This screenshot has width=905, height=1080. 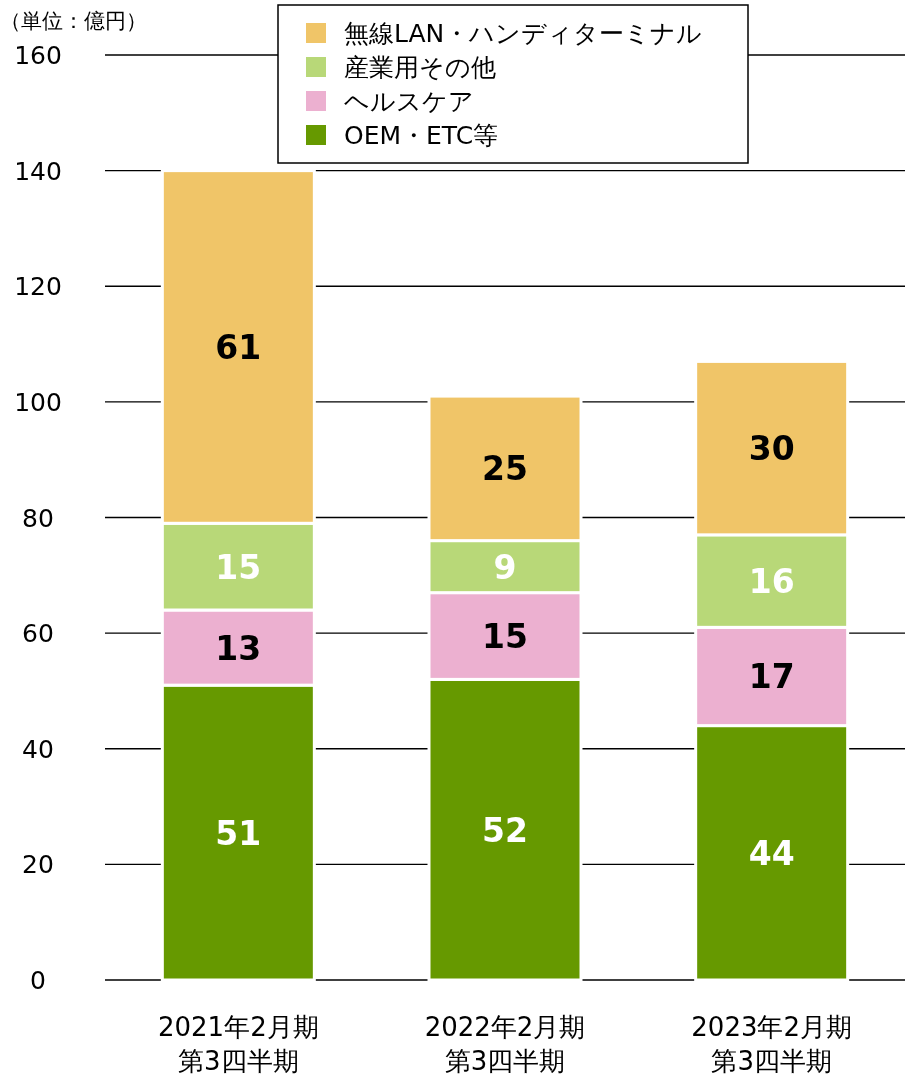 What do you see at coordinates (523, 33) in the screenshot?
I see `legend-label: 無線LAN・ハンディターミナル` at bounding box center [523, 33].